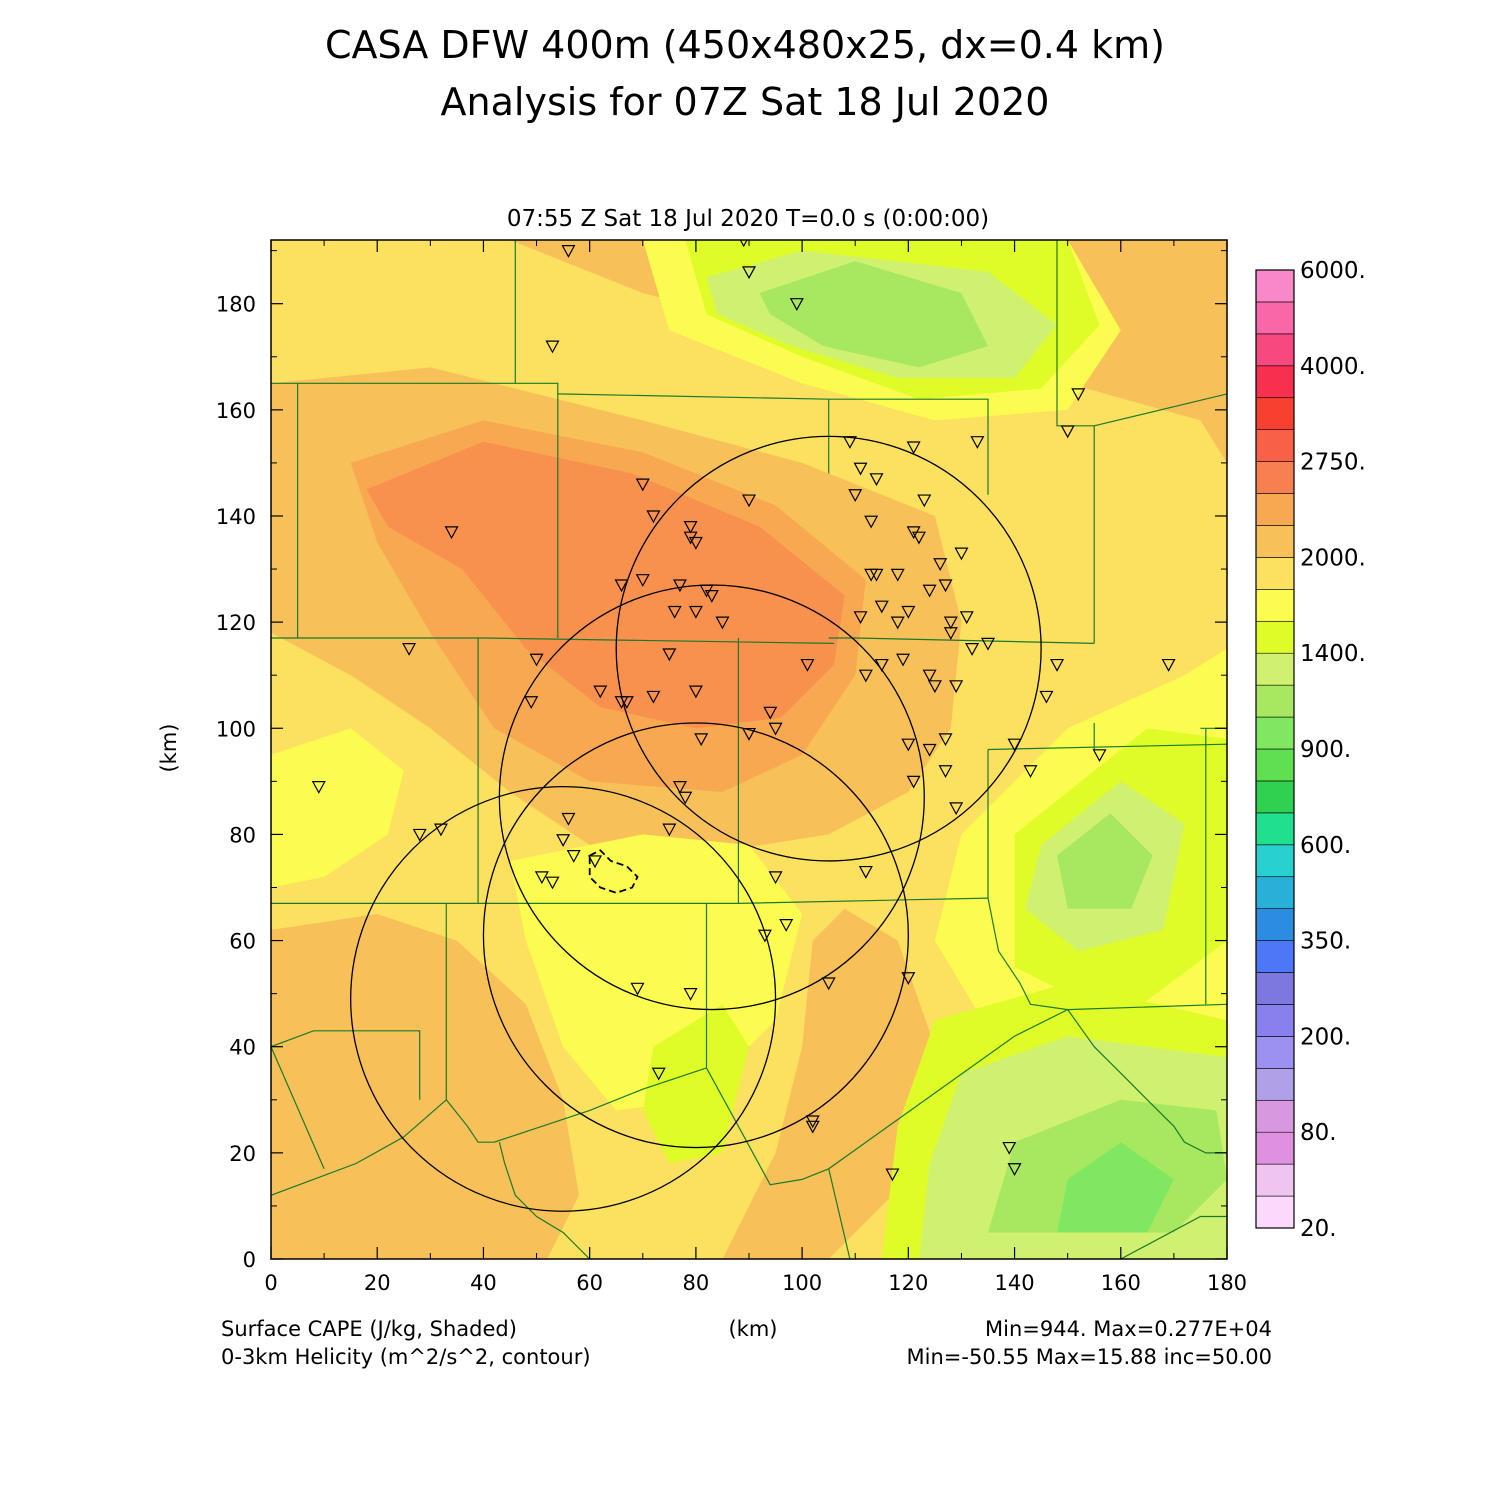 Image resolution: width=1500 pixels, height=1500 pixels. I want to click on y-tick-label: 60, so click(242, 942).